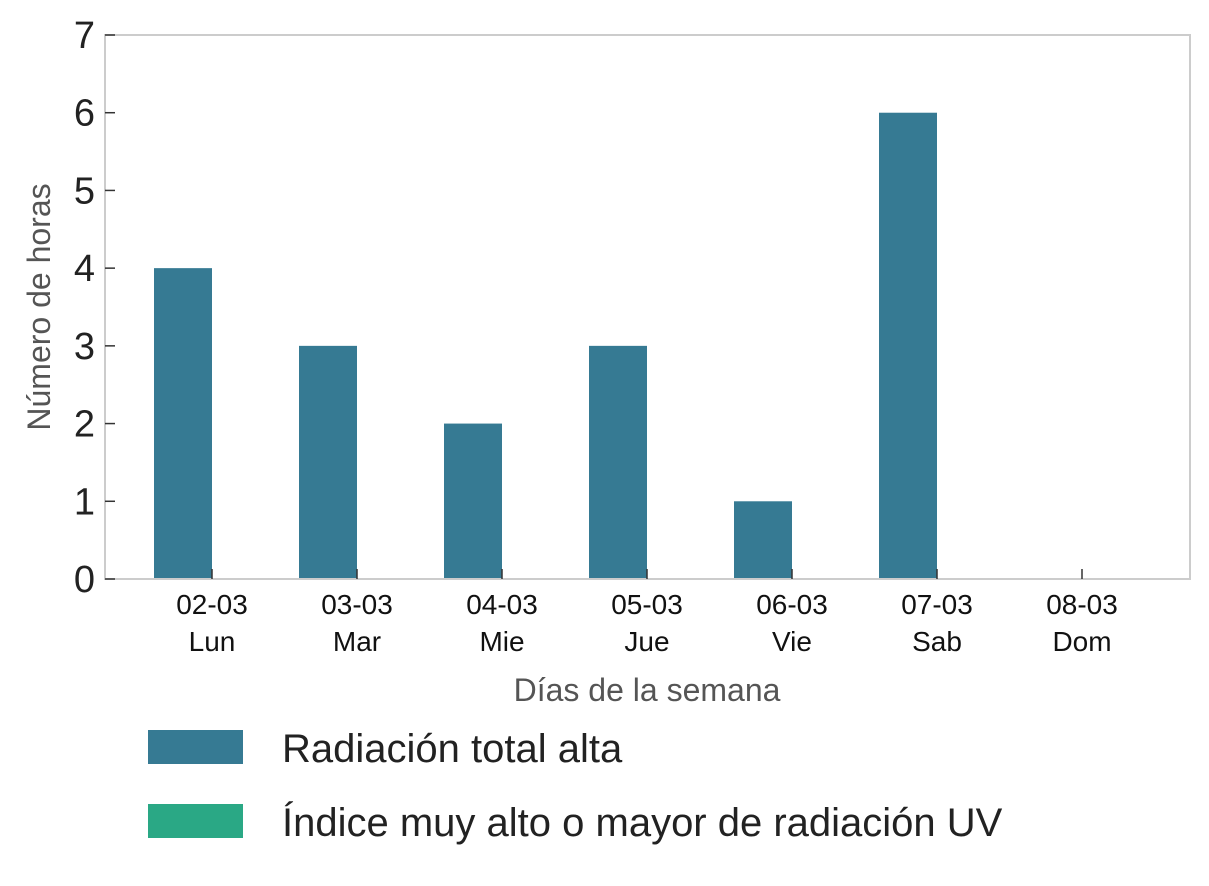 The image size is (1209, 886). I want to click on x-tick-date: 03-03, so click(357, 604).